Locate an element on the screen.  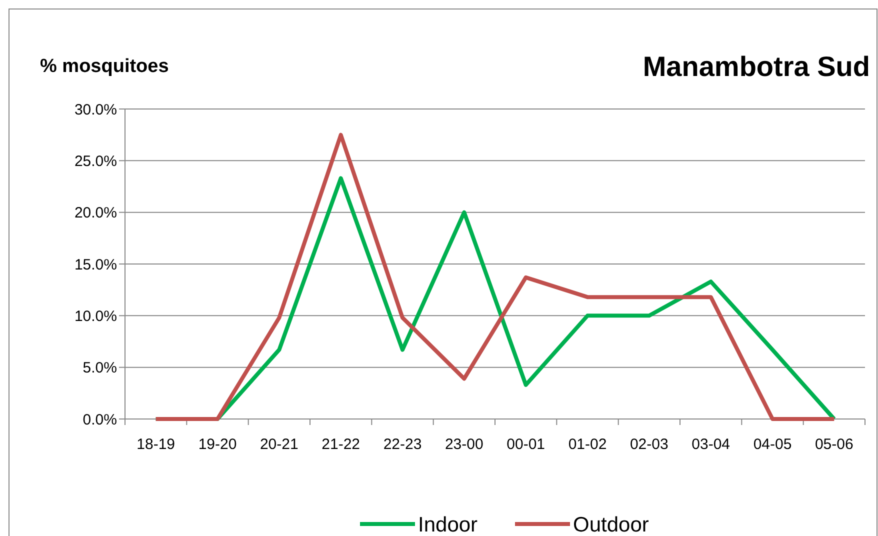
x-tick-label: 21-22 is located at coordinates (341, 444).